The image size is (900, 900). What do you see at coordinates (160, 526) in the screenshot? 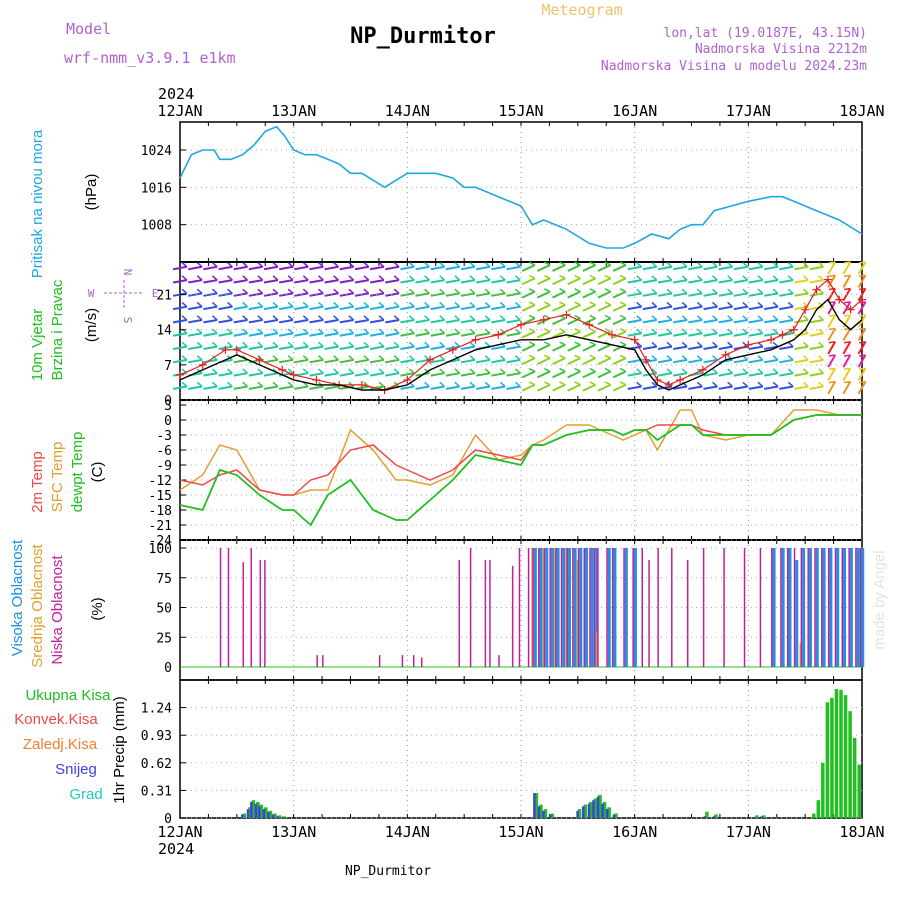
I see `temp-ytick: -21` at bounding box center [160, 526].